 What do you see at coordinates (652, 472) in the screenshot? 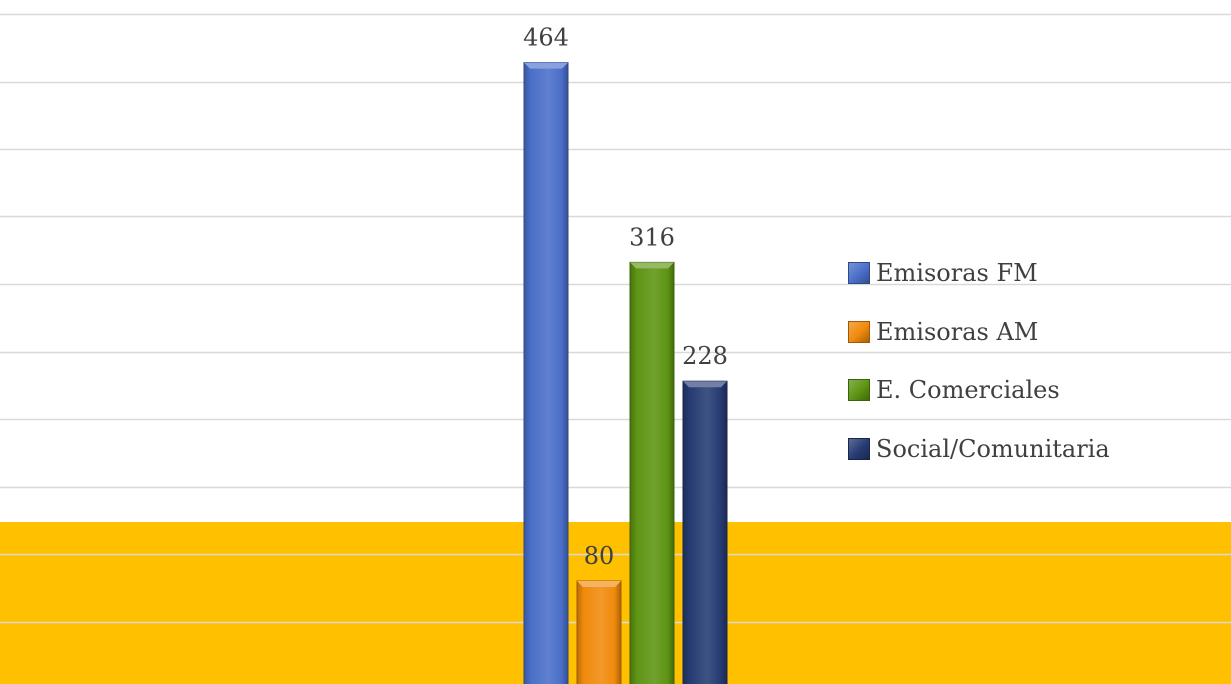
I see `bar-e-comerciales` at bounding box center [652, 472].